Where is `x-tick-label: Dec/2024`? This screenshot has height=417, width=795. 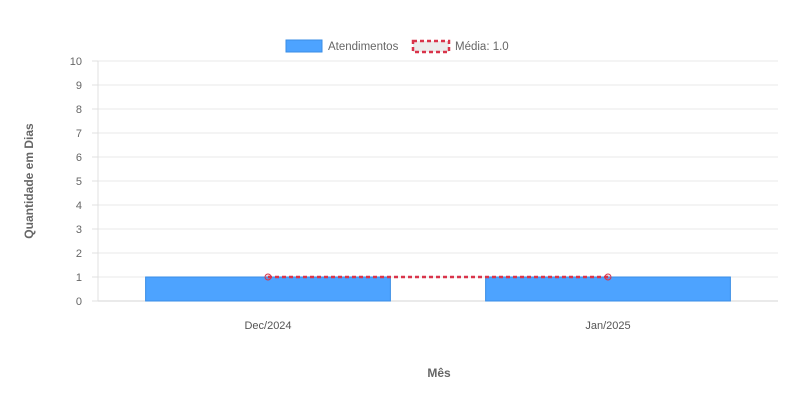
x-tick-label: Dec/2024 is located at coordinates (267, 326).